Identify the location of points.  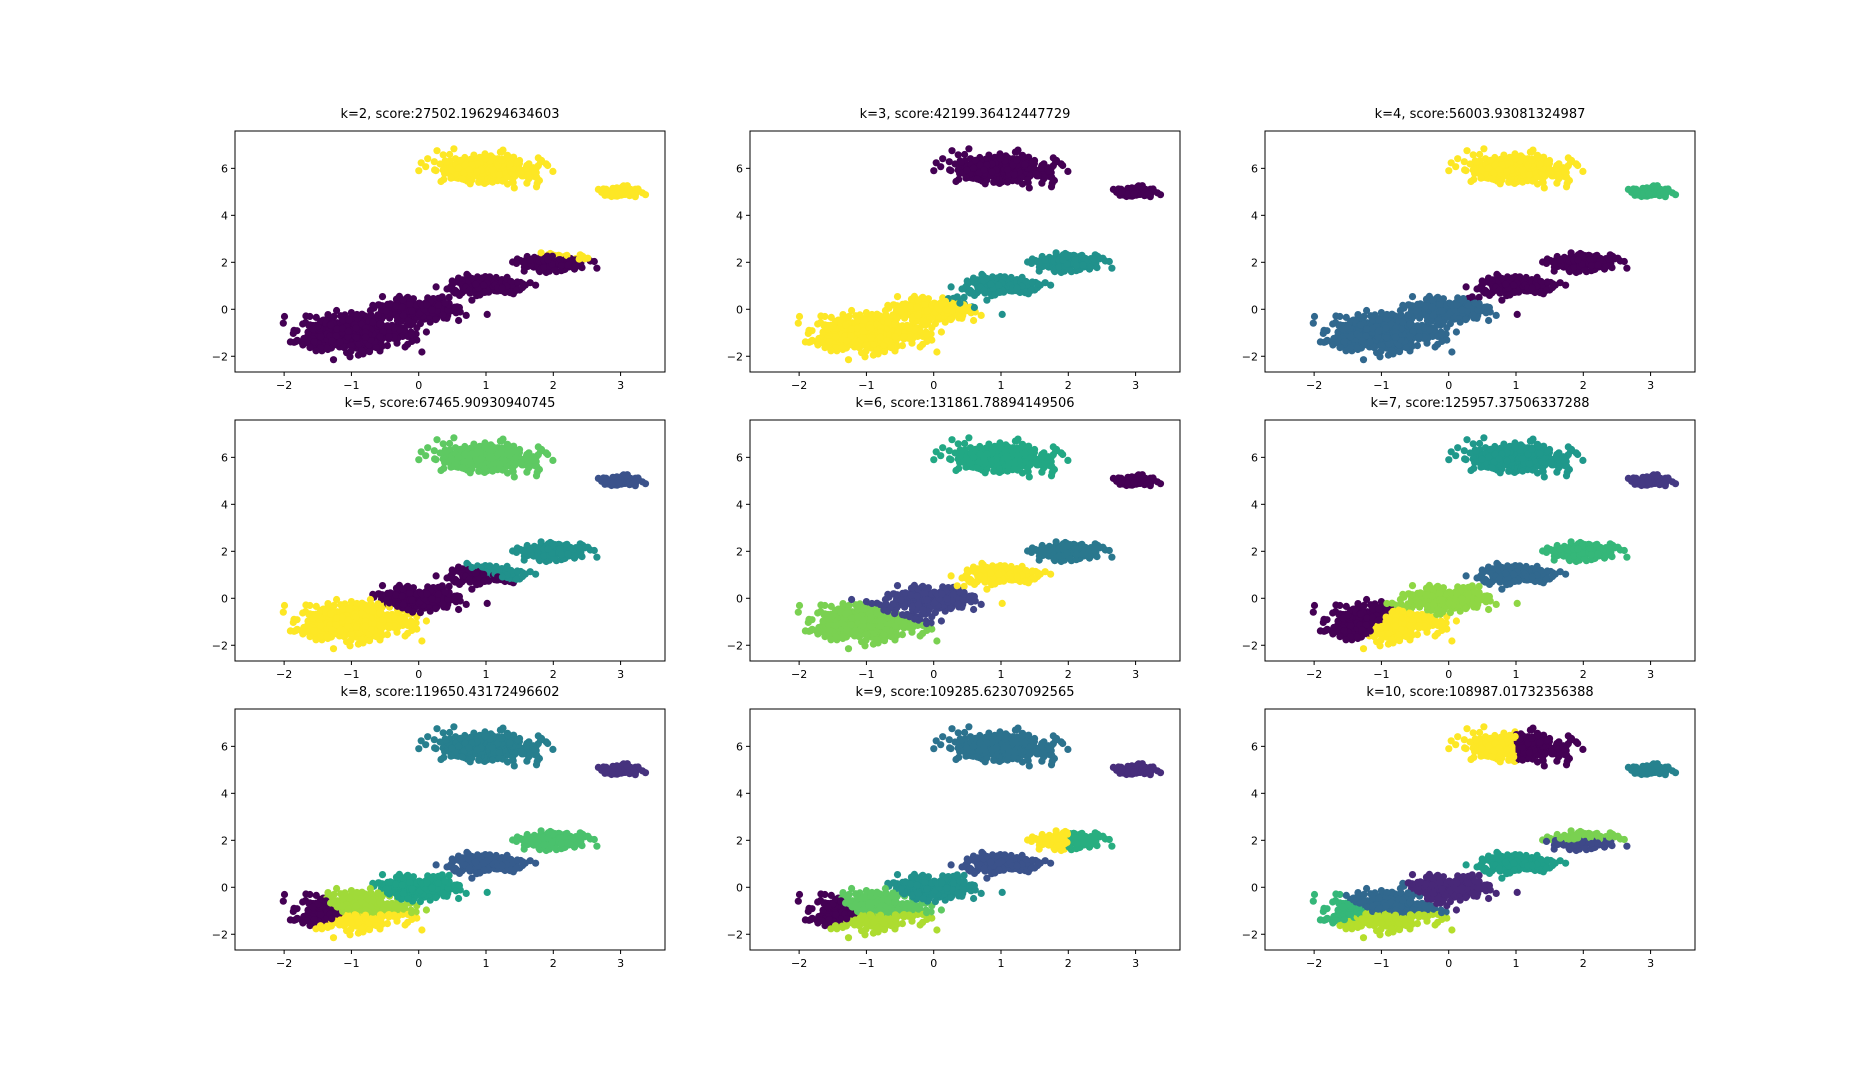
(464, 254).